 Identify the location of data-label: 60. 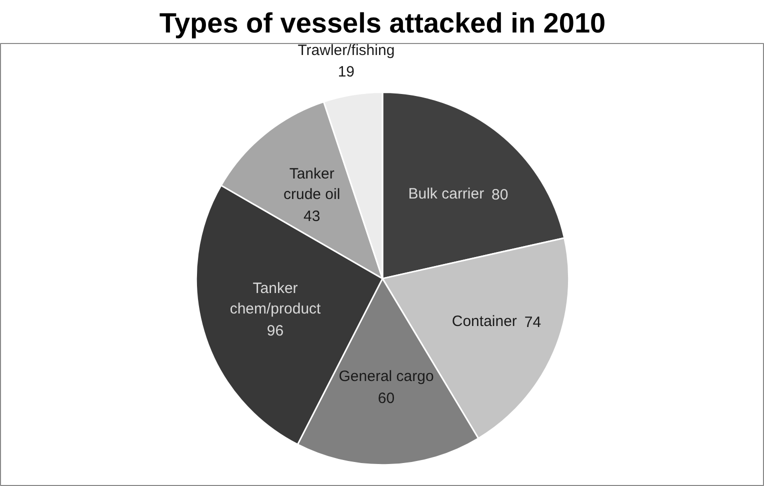
(386, 398).